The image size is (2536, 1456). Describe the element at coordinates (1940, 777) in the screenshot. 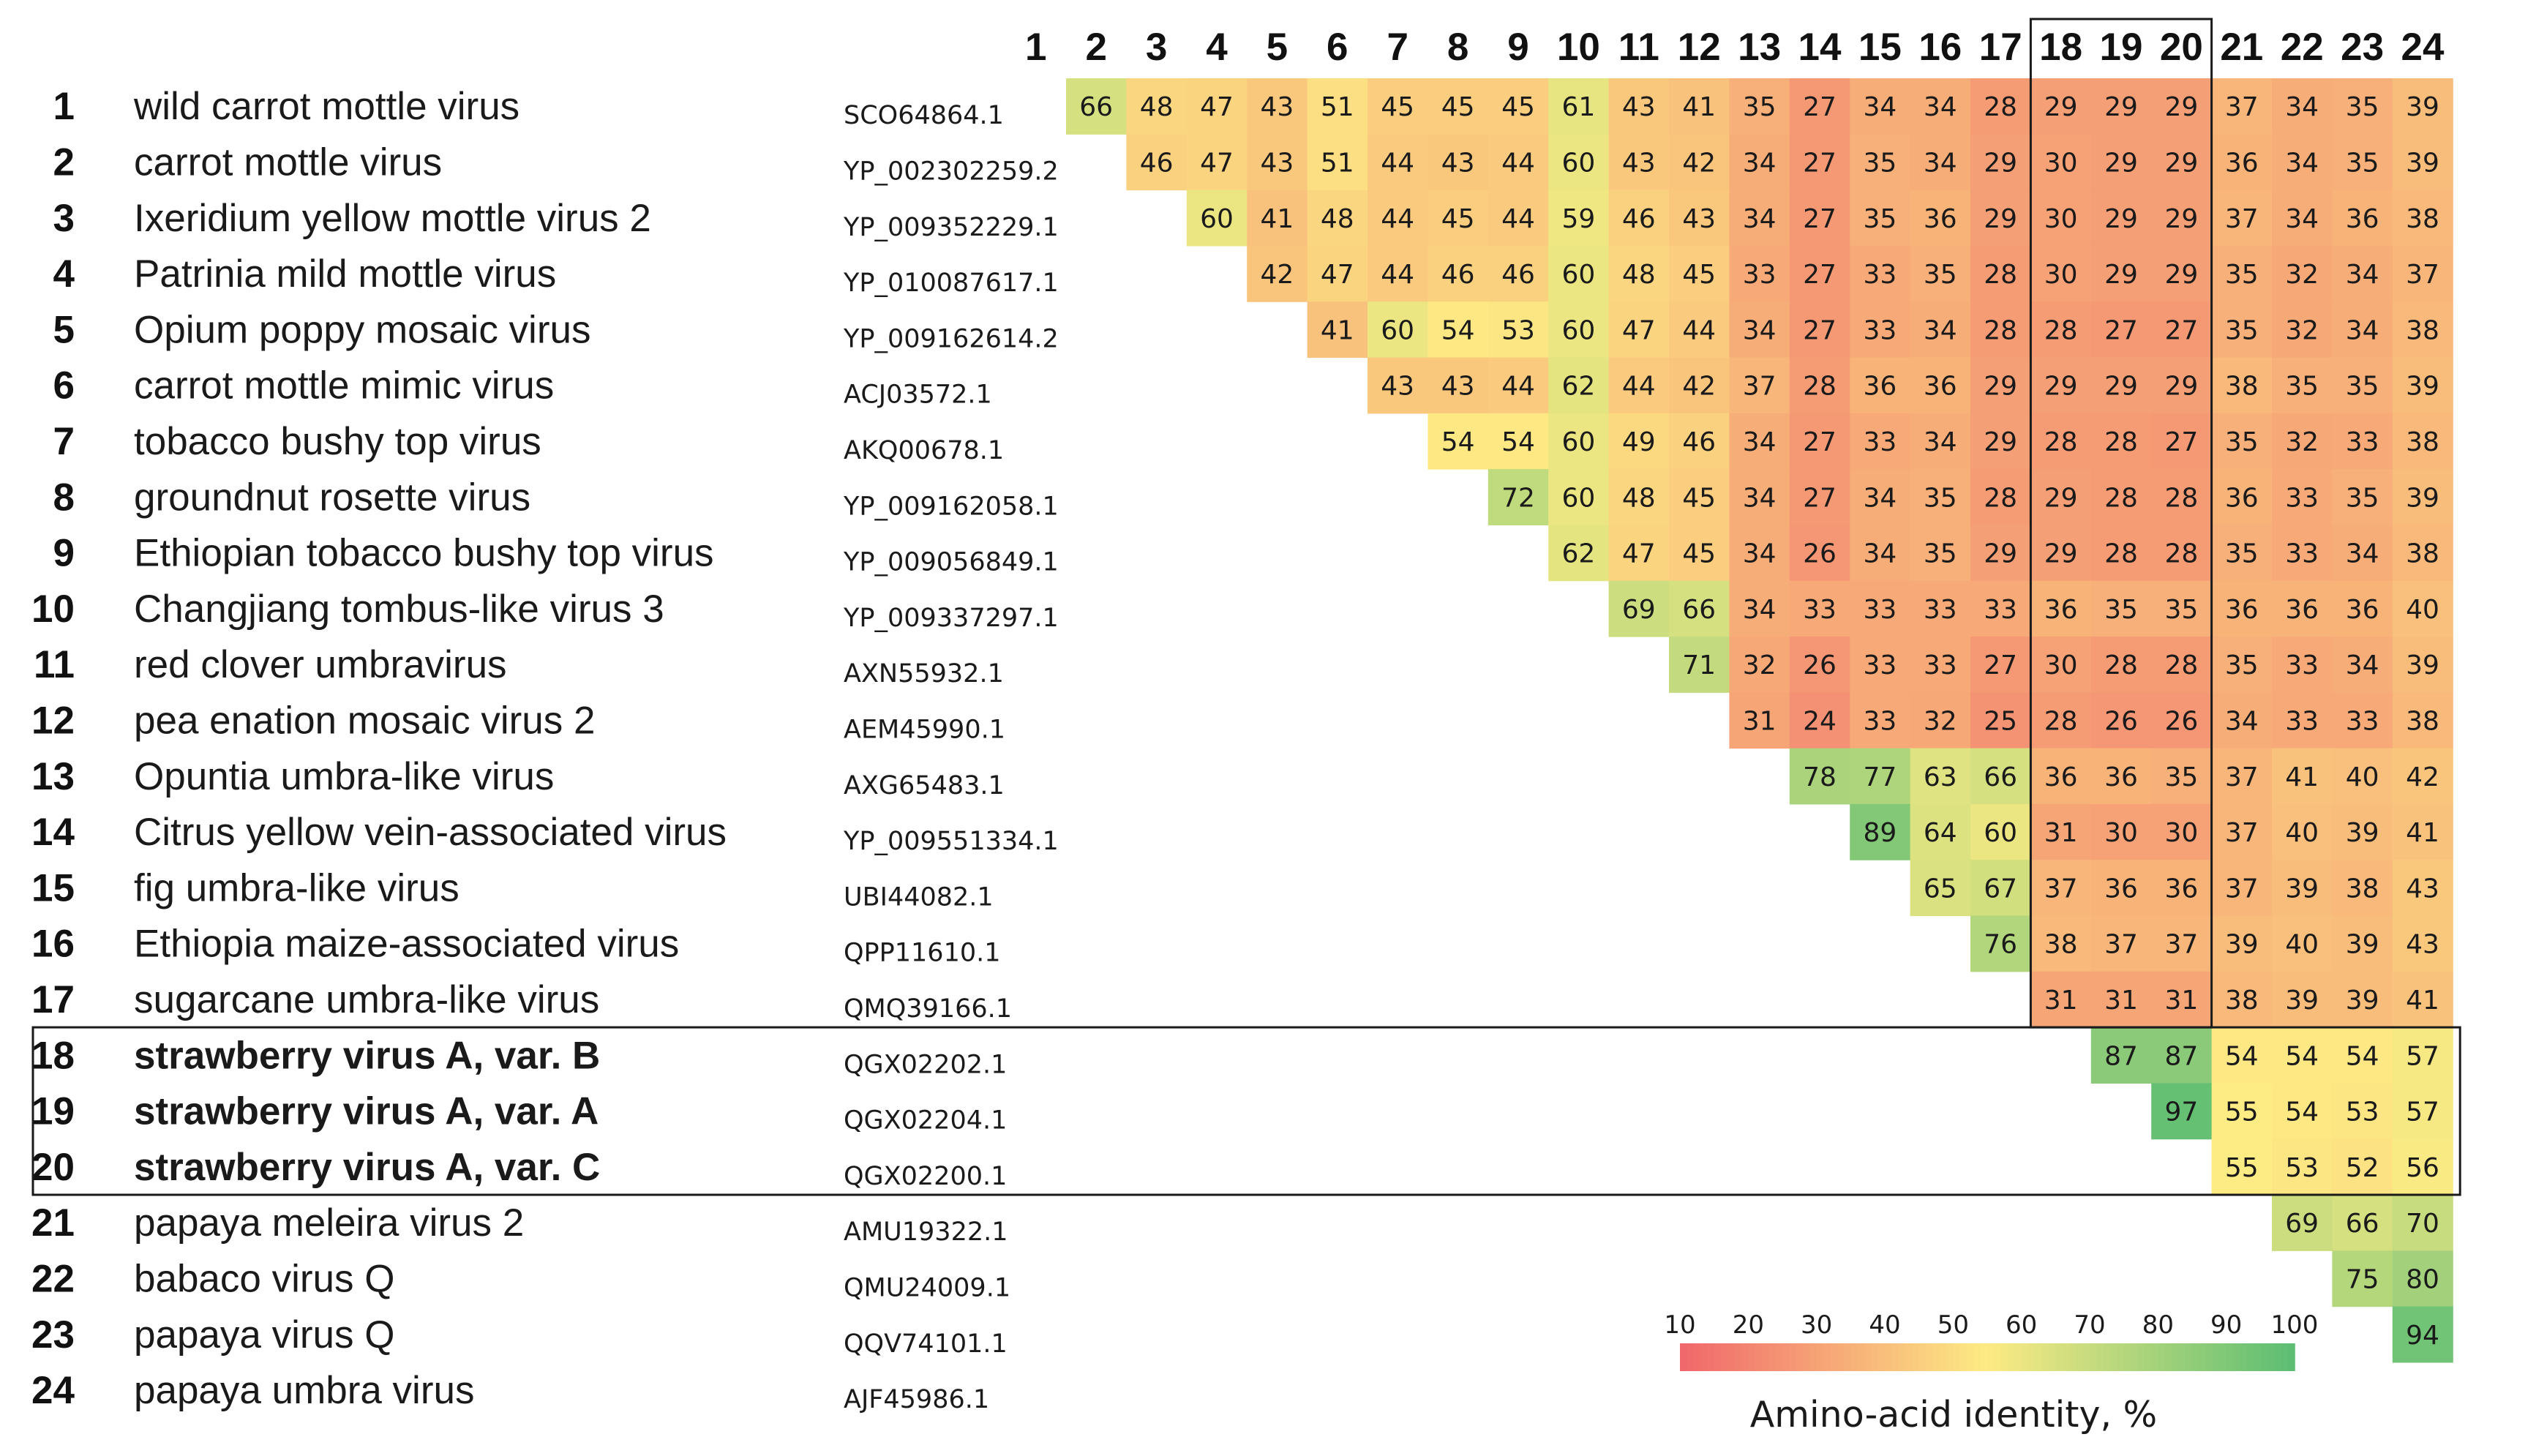

I see `cell-value: 63` at that location.